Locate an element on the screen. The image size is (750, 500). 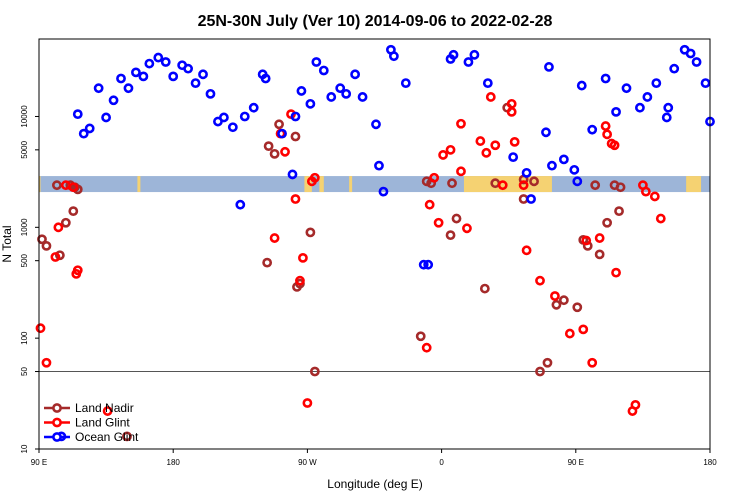
legend-label-land-glint: Land Glint is located at coordinates (102, 423).